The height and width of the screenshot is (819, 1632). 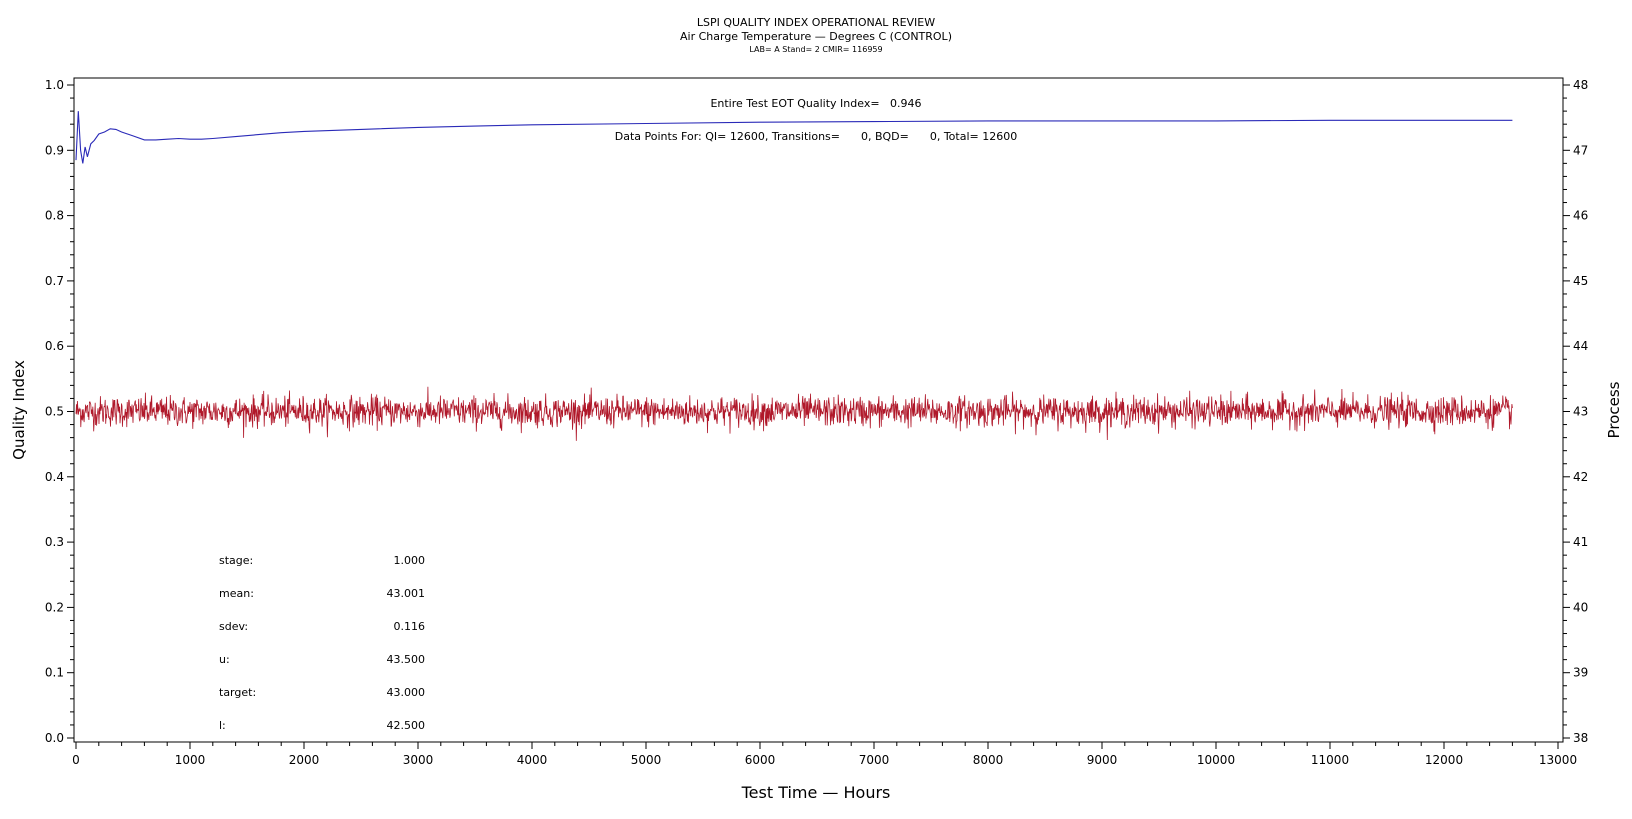 What do you see at coordinates (1614, 409) in the screenshot?
I see `right-axis-label: Process` at bounding box center [1614, 409].